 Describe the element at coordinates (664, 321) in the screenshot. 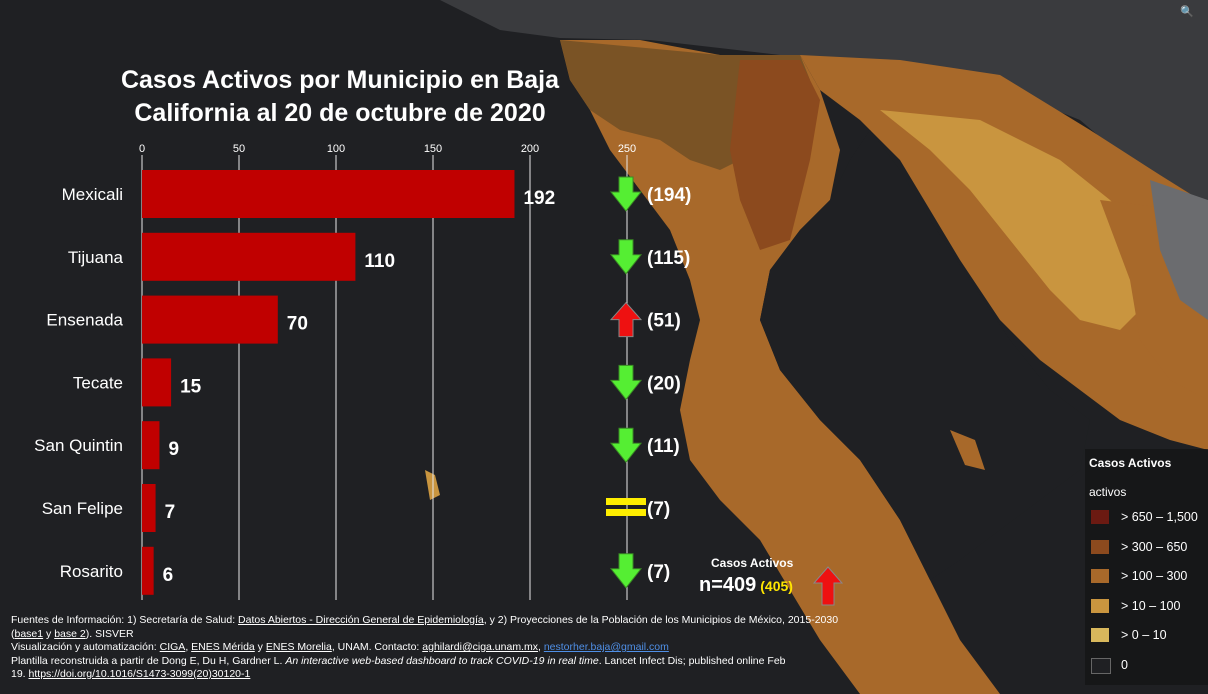

I see `previous-label: (51)` at that location.